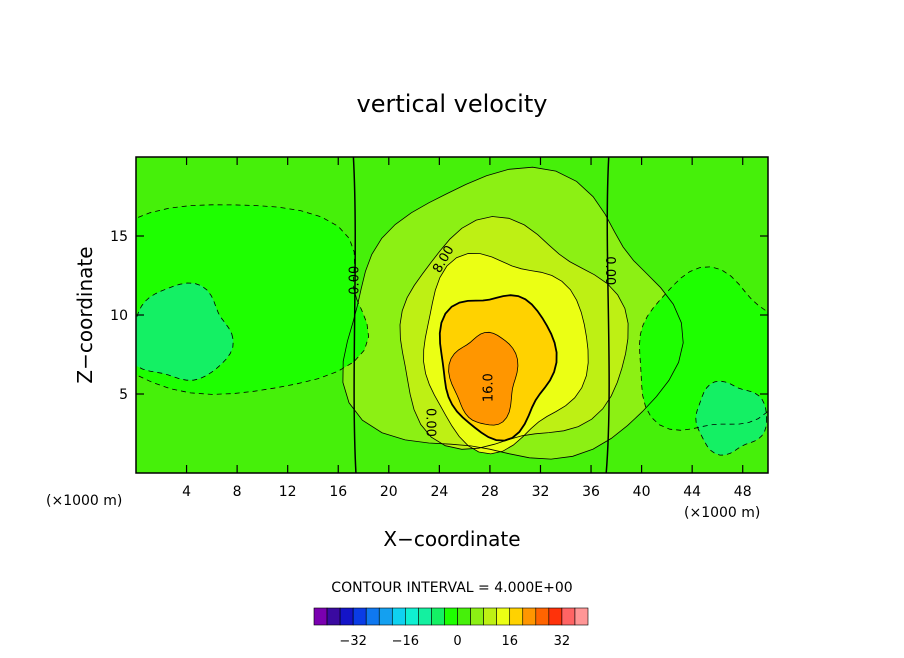 The height and width of the screenshot is (658, 904). Describe the element at coordinates (451, 539) in the screenshot. I see `x-axis-title: X−coordinate` at that location.